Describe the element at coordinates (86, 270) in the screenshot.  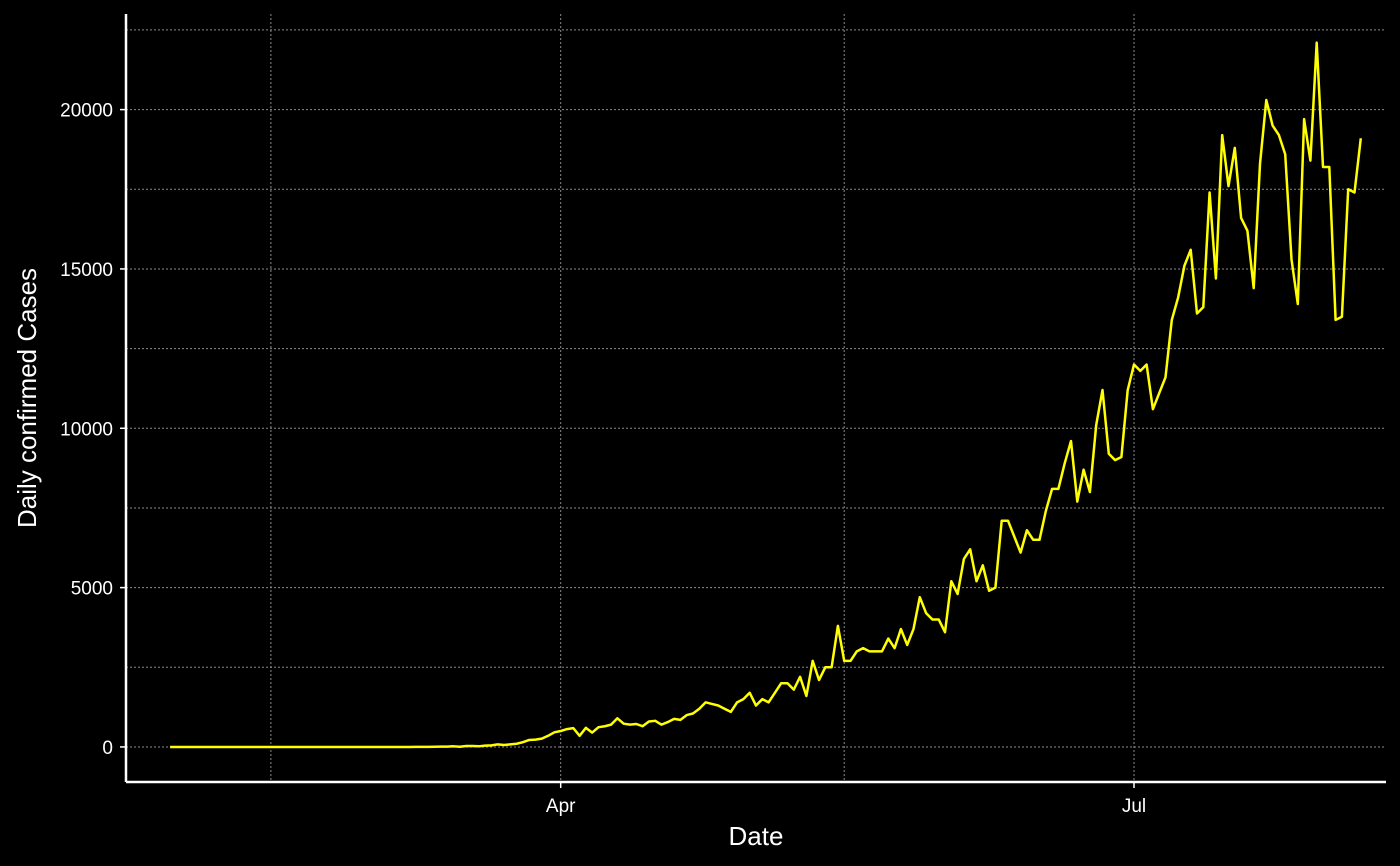
I see `y-tick-label: 15000` at that location.